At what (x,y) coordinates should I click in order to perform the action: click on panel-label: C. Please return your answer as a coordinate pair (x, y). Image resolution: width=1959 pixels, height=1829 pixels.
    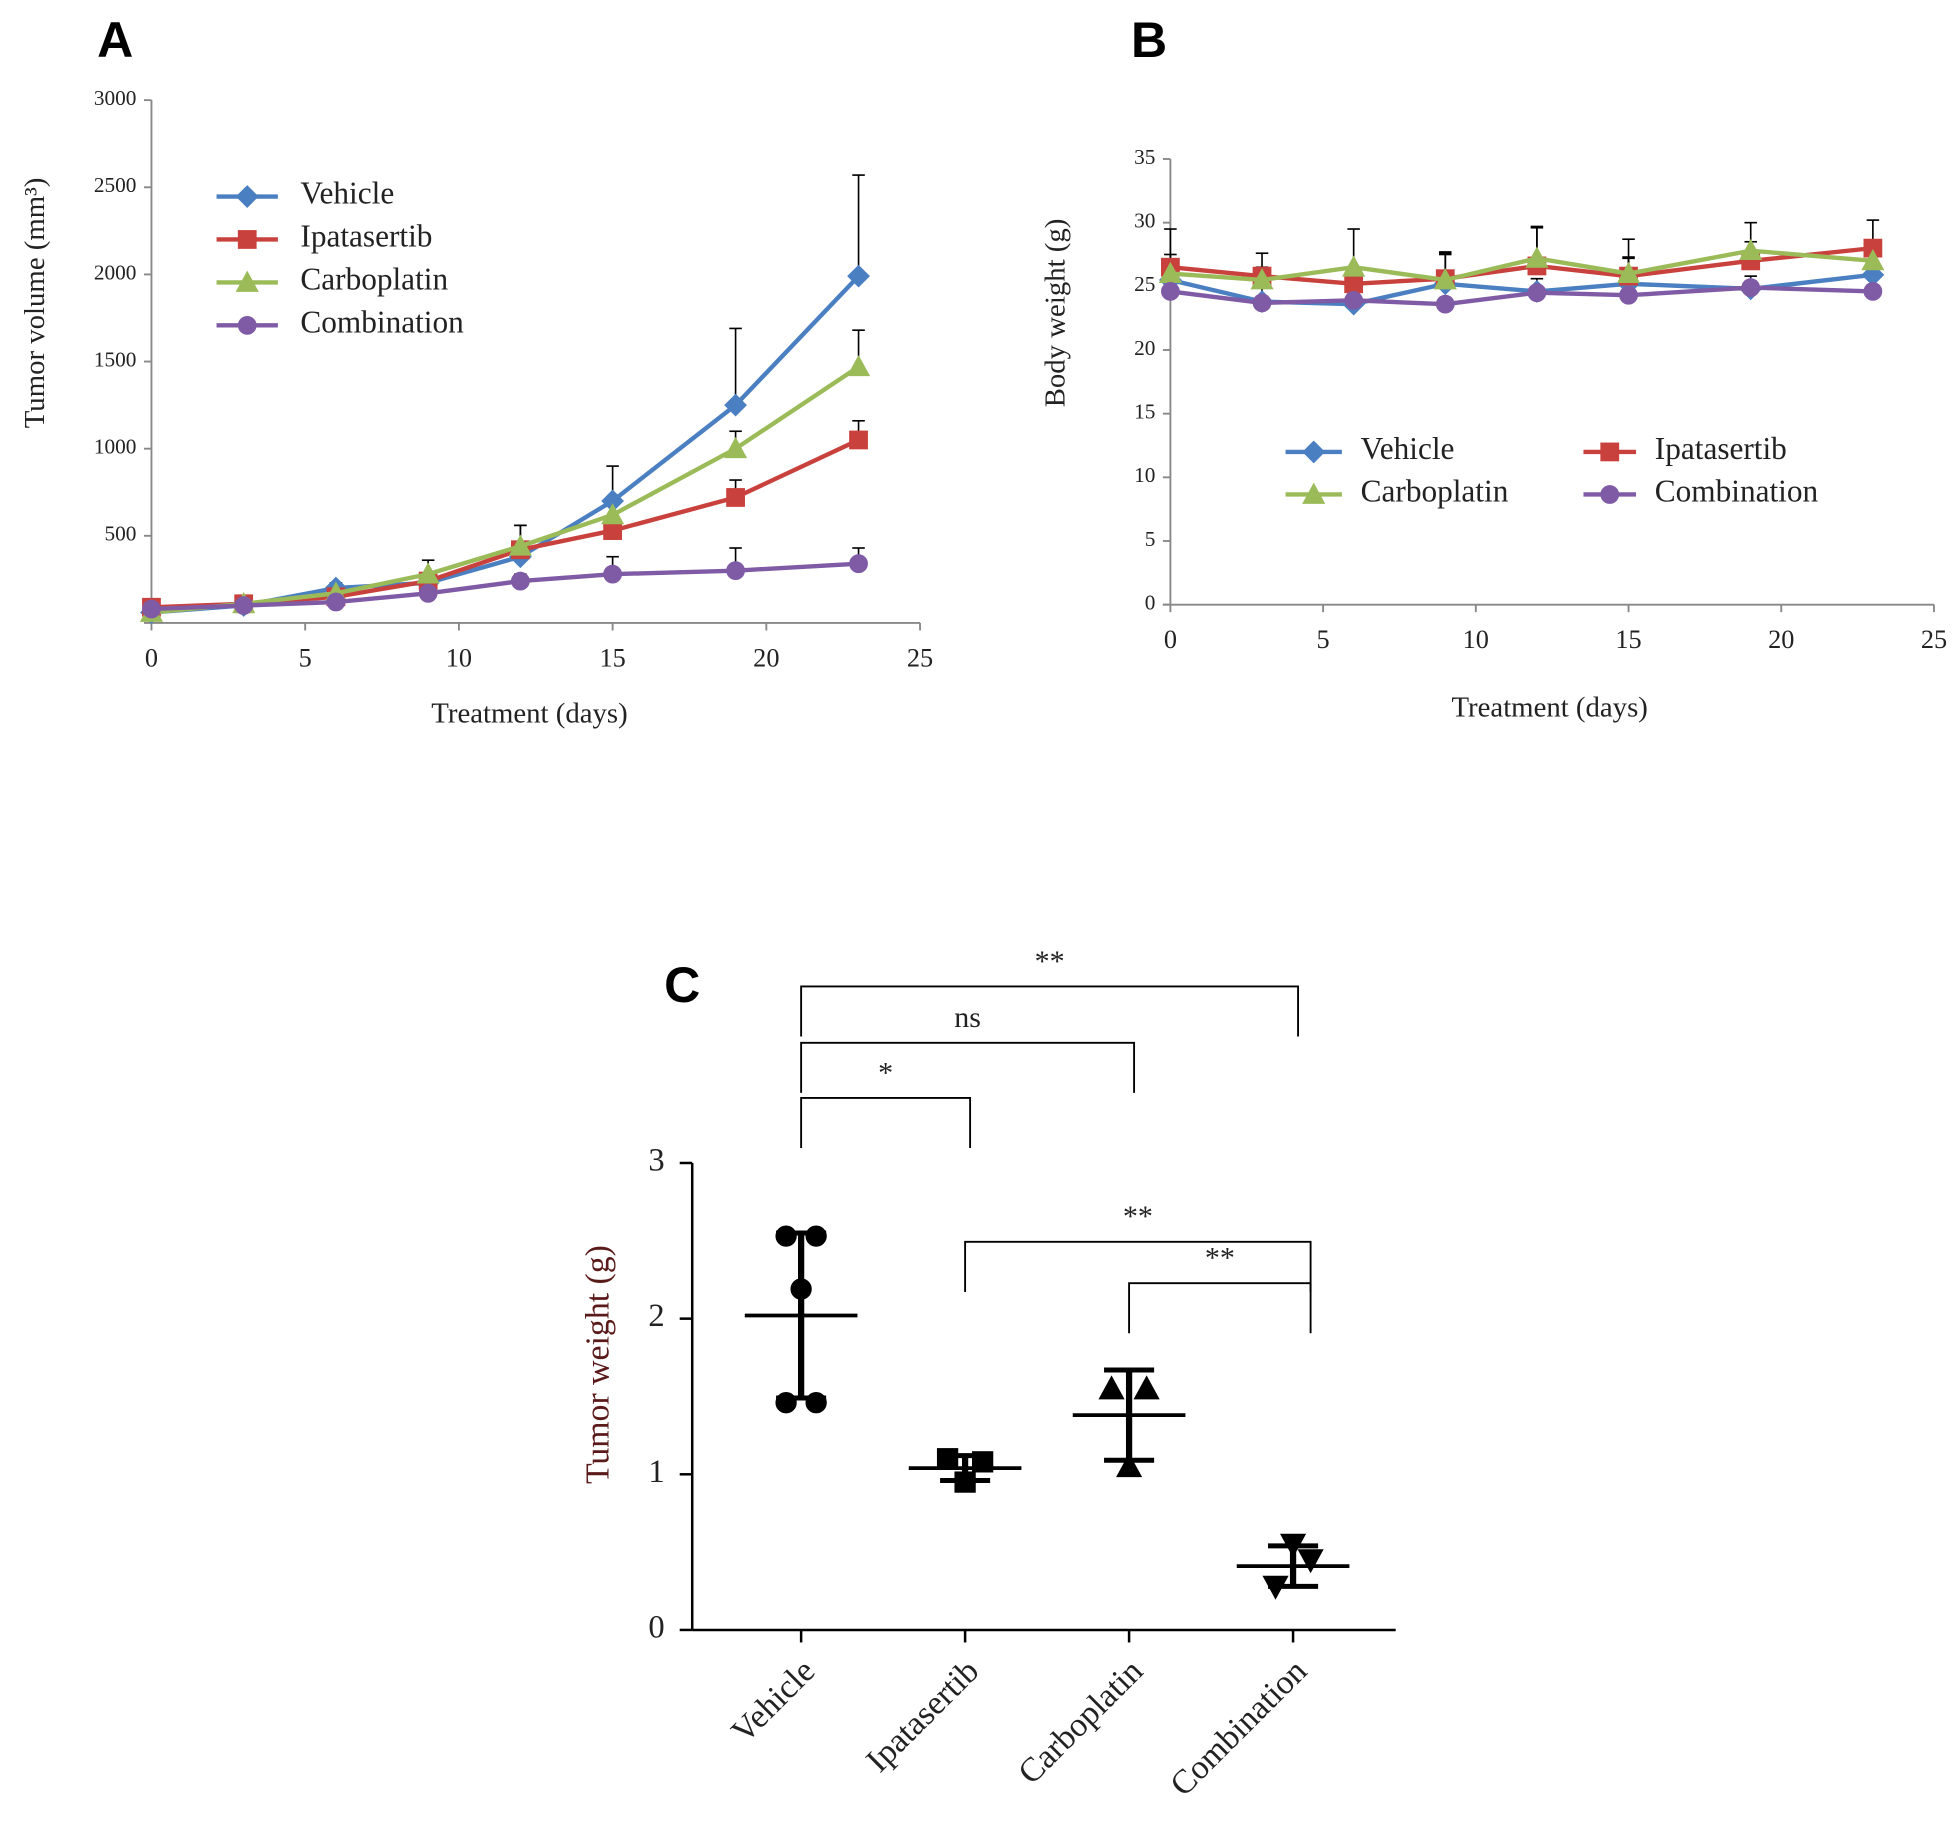
    Looking at the image, I should click on (682, 985).